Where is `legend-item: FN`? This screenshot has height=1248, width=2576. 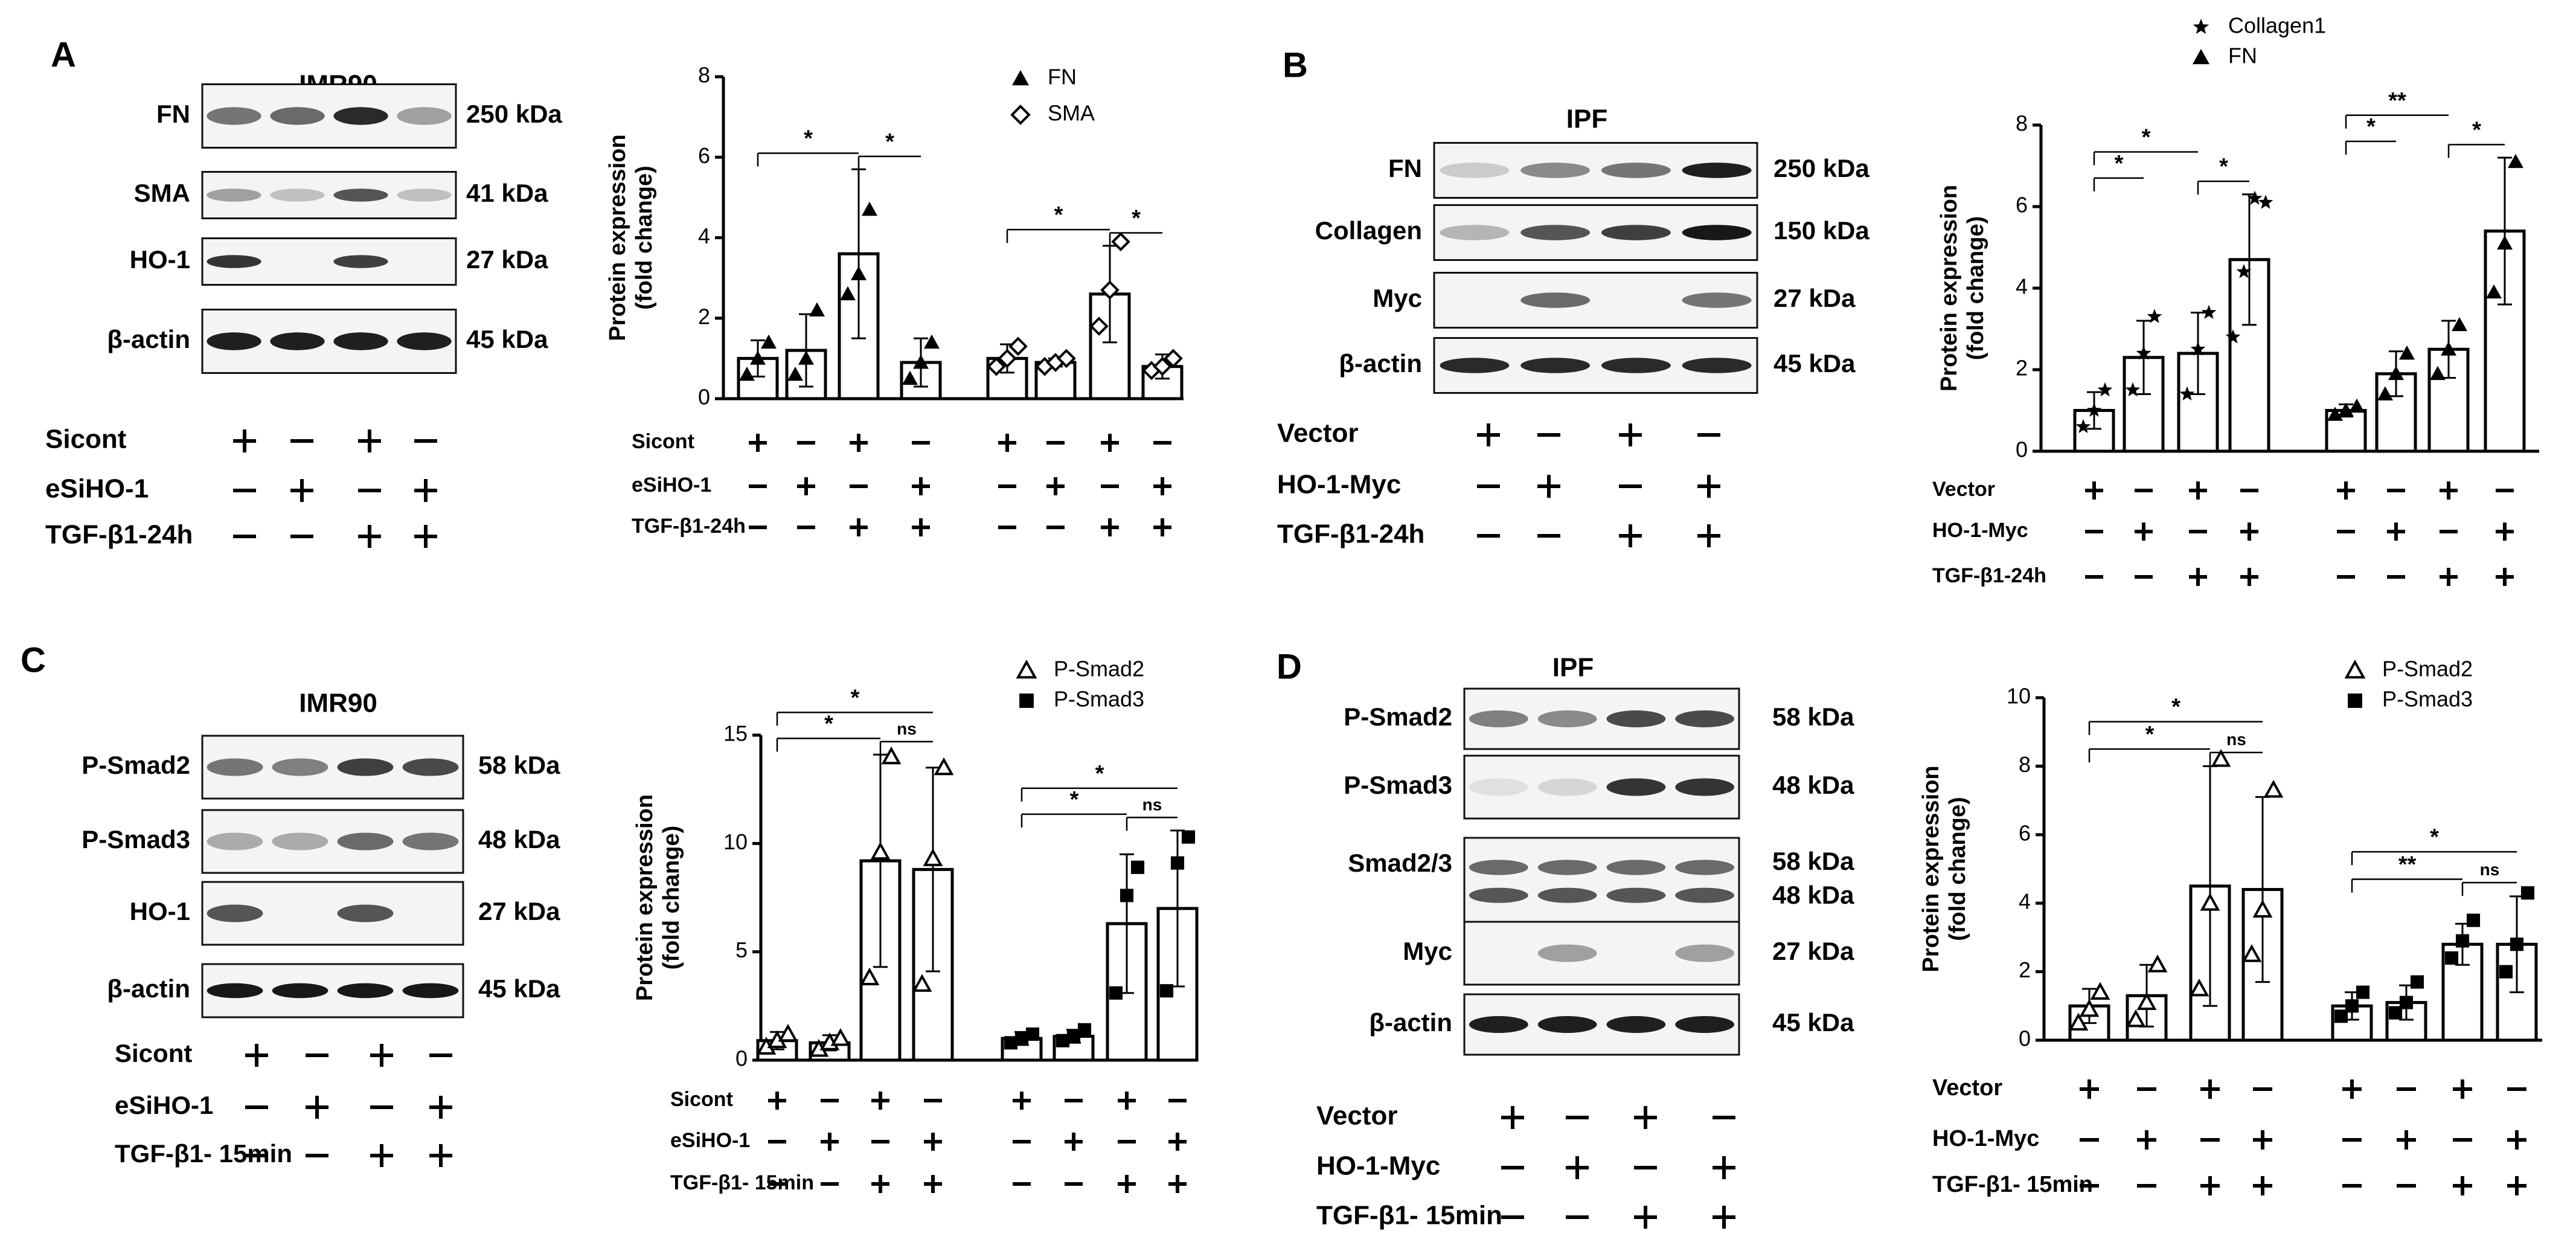 legend-item: FN is located at coordinates (1044, 77).